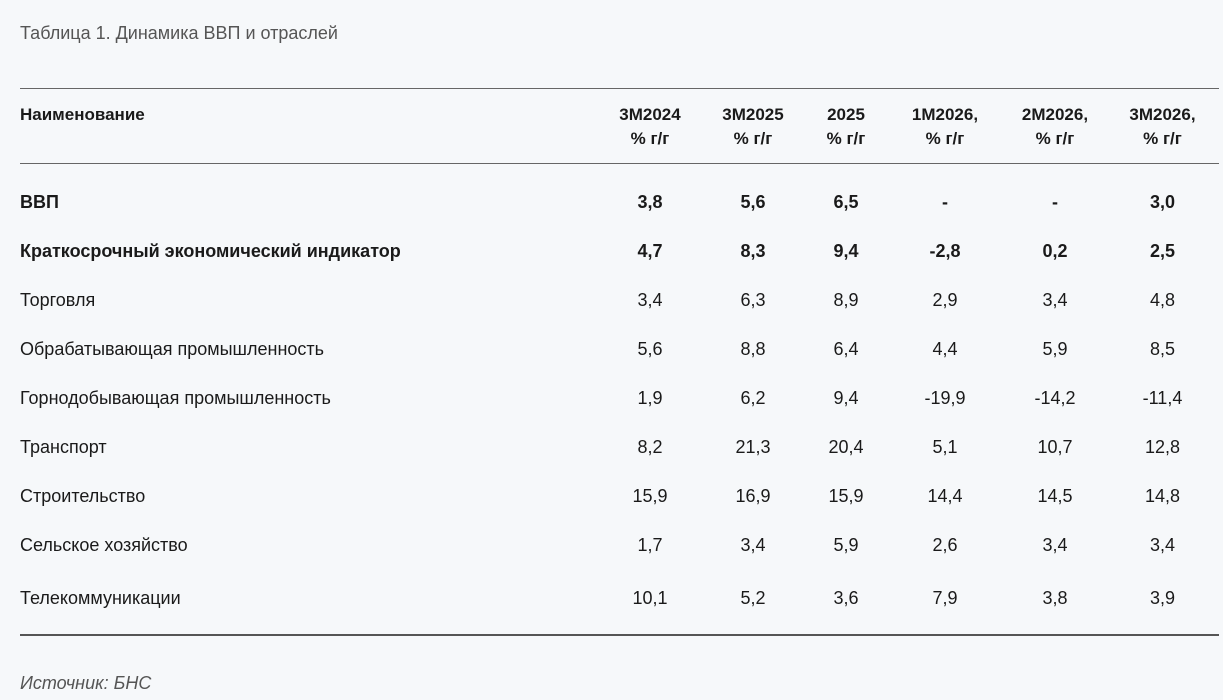 Image resolution: width=1223 pixels, height=700 pixels. I want to click on table-row: Сельское хозяйство 1,7 3,4 5,9 2,6 3,4 3,4, so click(619, 545).